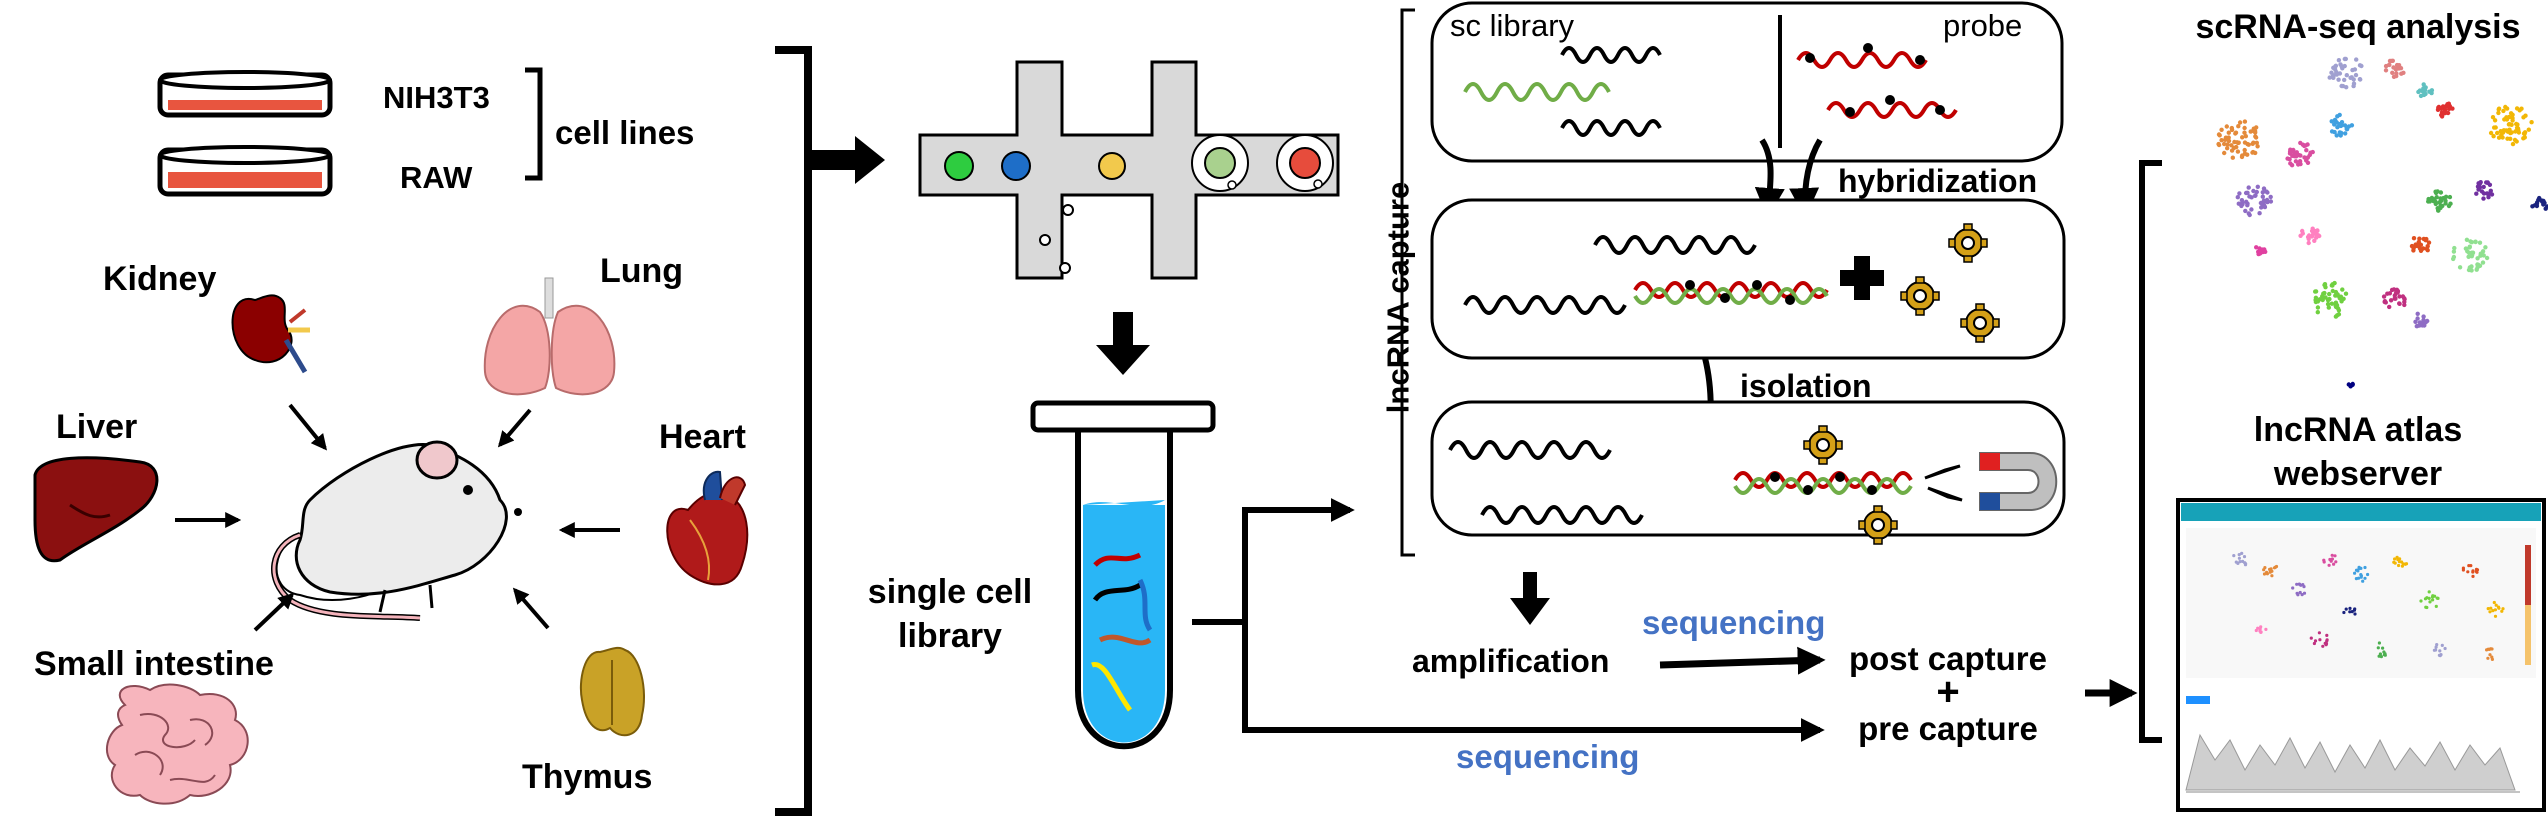  Describe the element at coordinates (1407, 282) in the screenshot. I see `capture-bracket` at that location.